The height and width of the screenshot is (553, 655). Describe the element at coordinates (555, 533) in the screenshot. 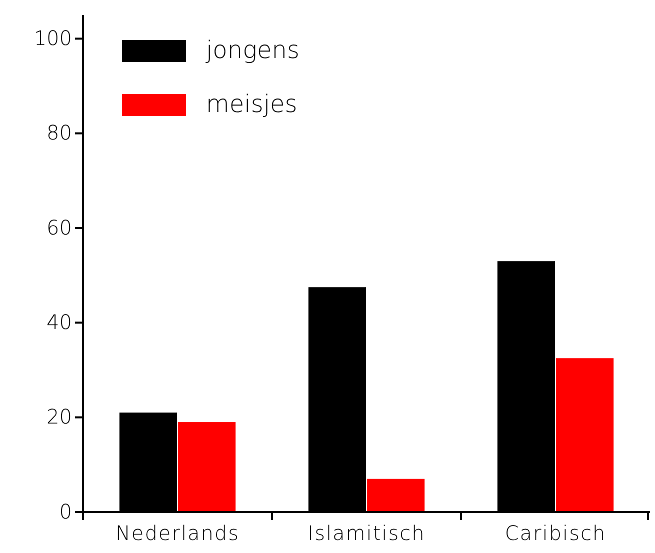

I see `x-tick-label: Caribisch` at that location.